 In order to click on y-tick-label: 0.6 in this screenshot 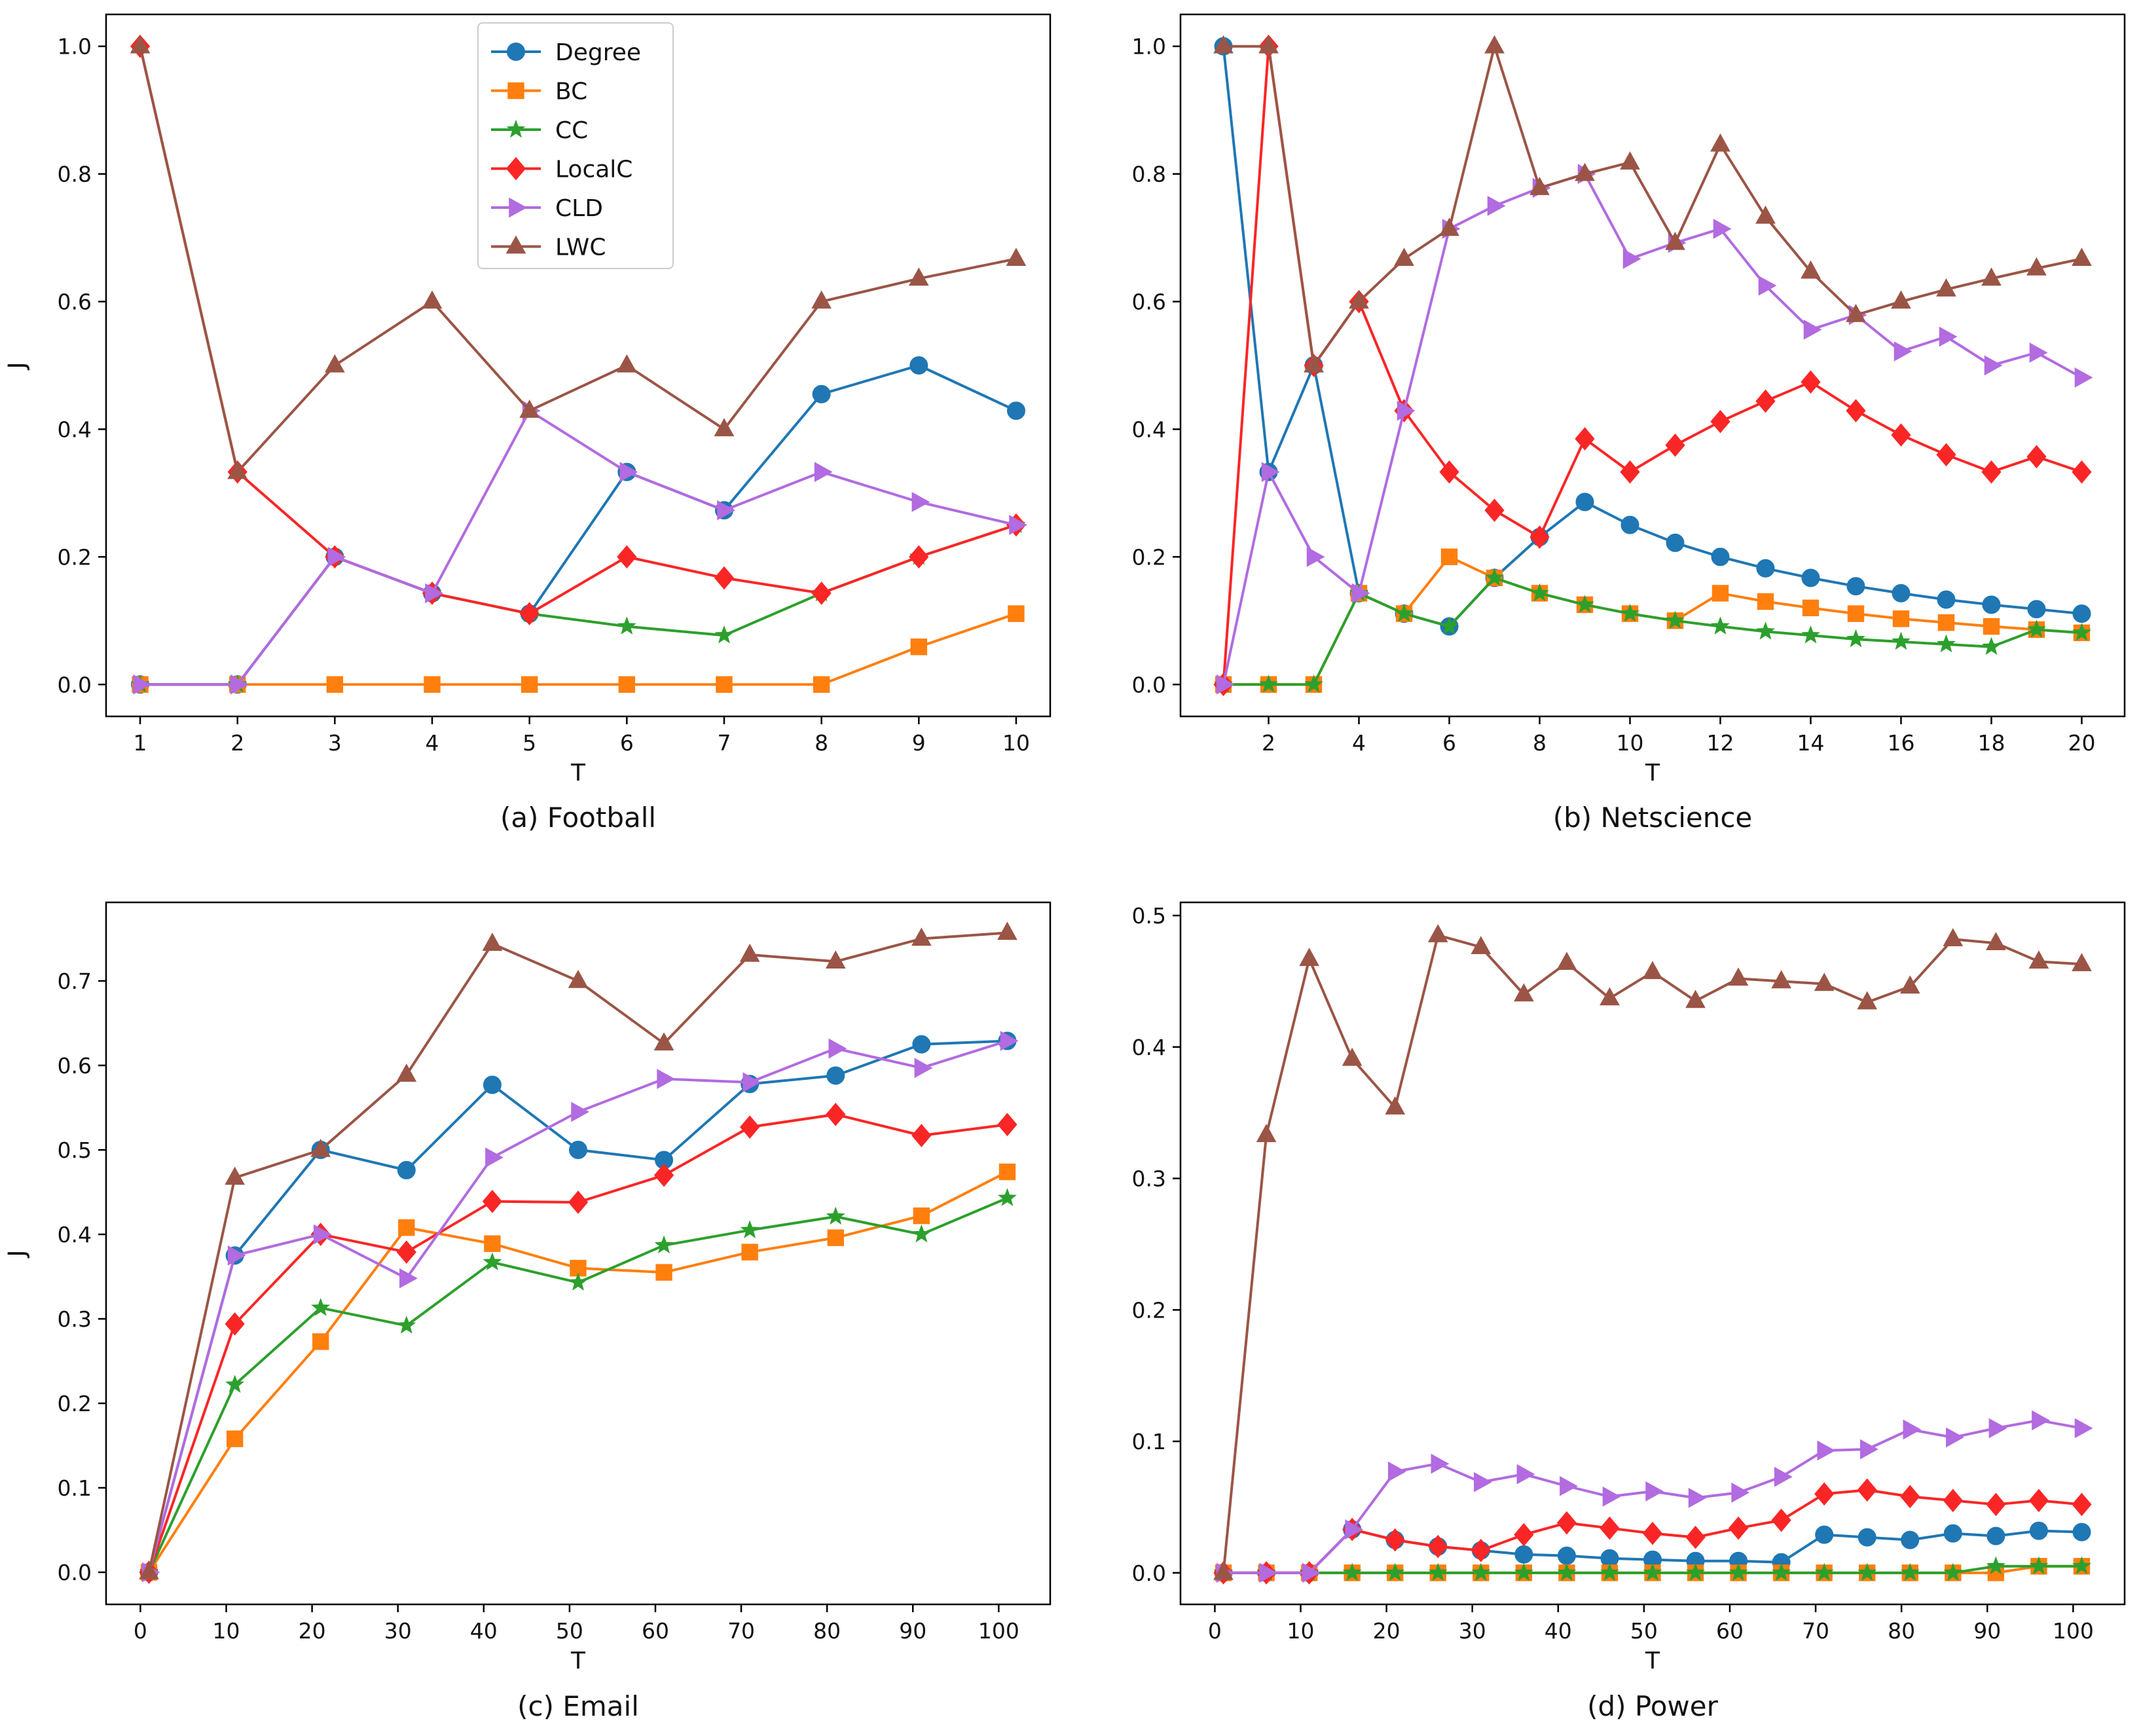, I will do `click(75, 302)`.